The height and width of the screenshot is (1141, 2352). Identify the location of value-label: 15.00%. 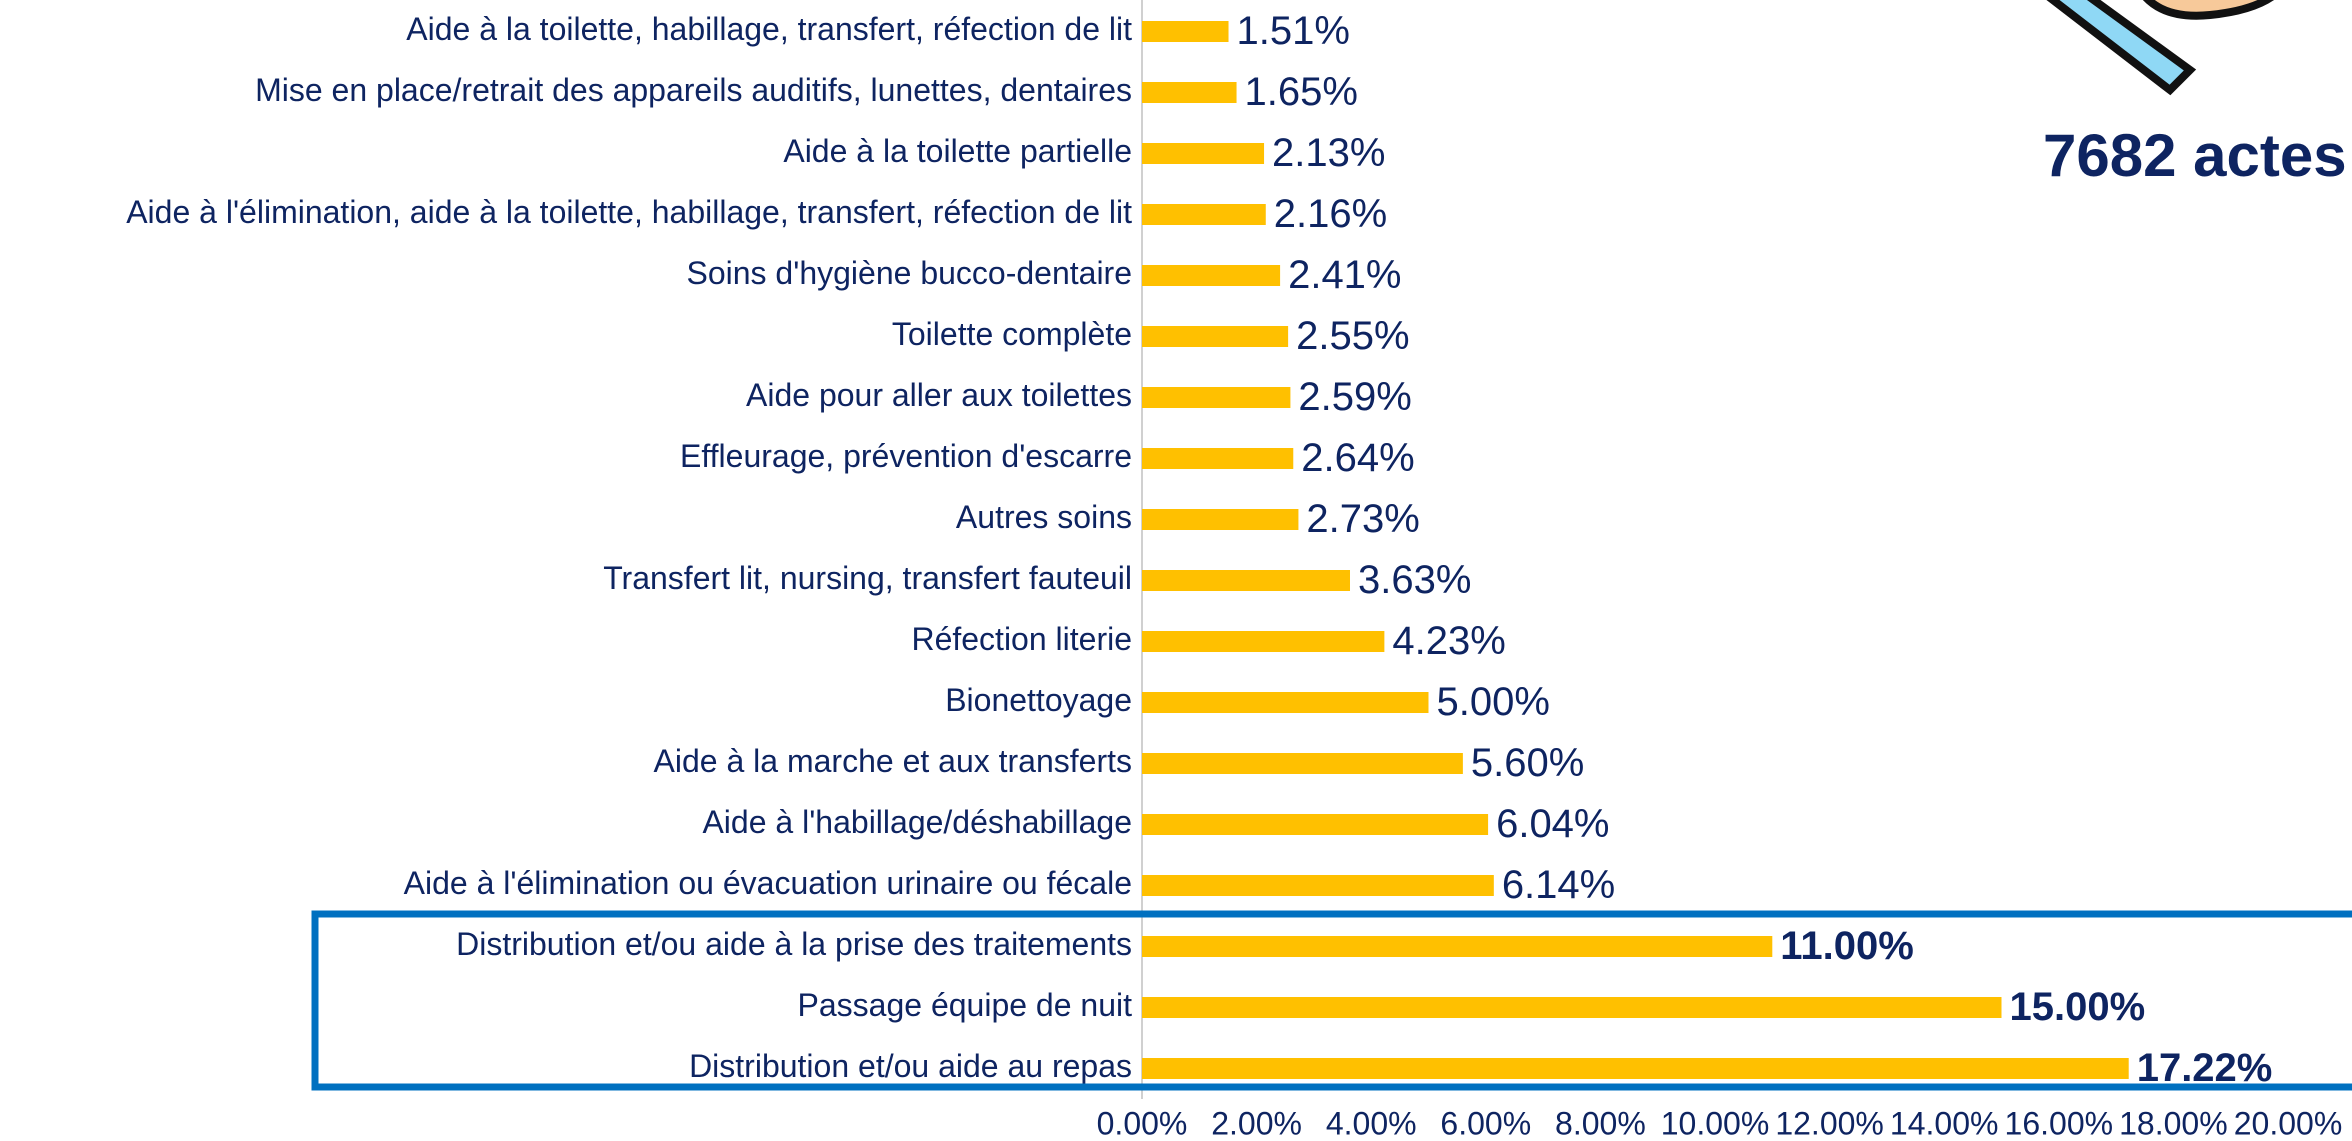
(2078, 1007).